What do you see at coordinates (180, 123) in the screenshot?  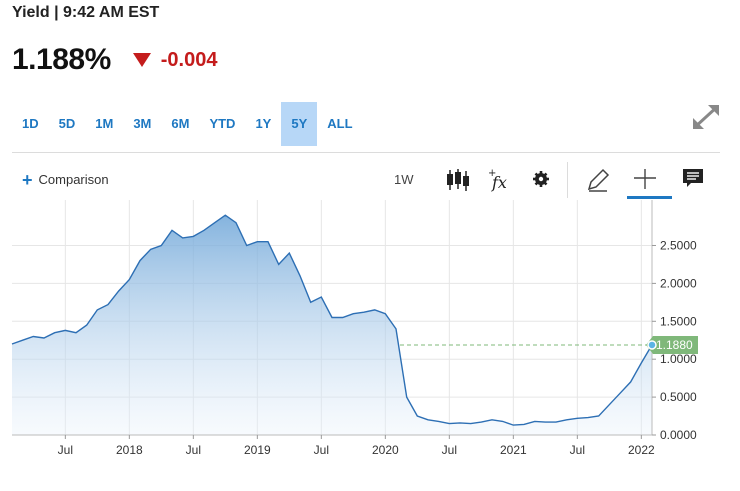 I see `range-tab-6m: 6M` at bounding box center [180, 123].